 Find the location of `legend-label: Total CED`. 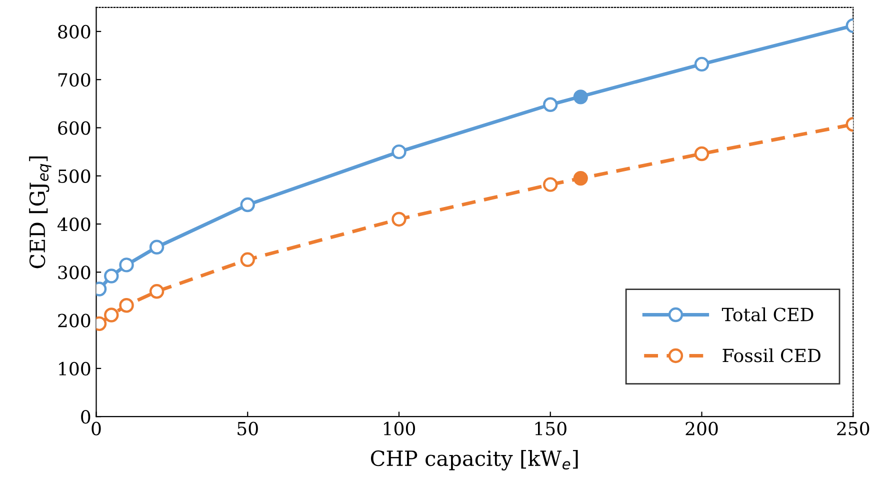

legend-label: Total CED is located at coordinates (768, 314).